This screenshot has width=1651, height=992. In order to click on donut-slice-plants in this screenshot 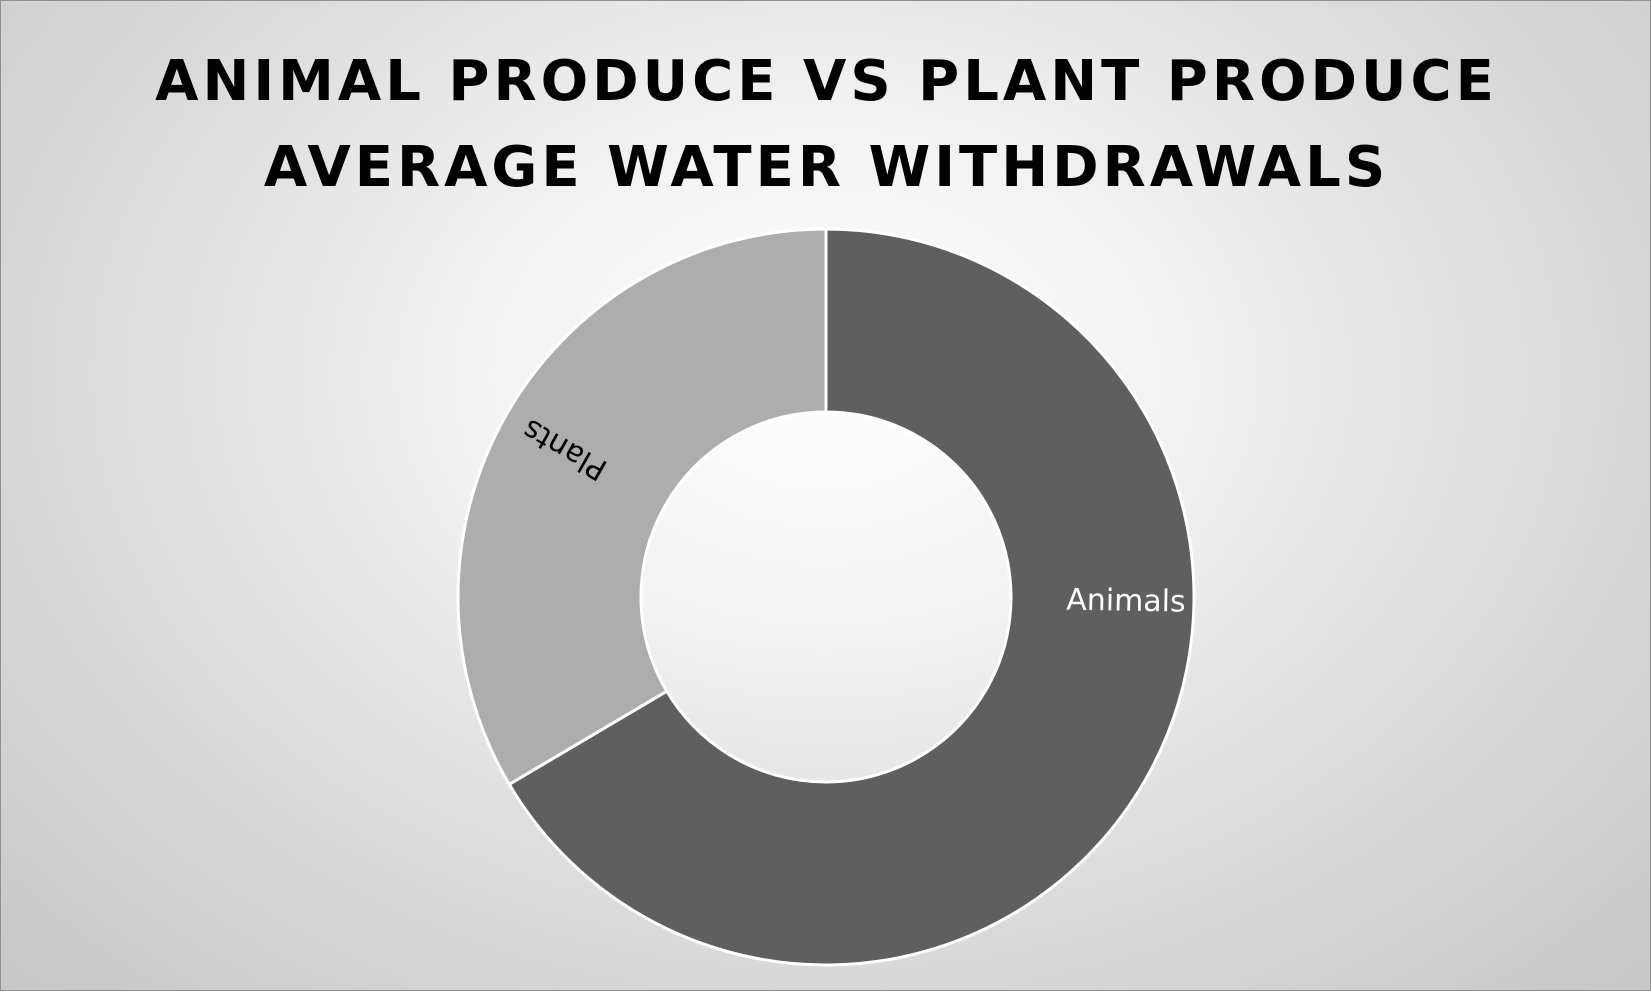, I will do `click(642, 507)`.